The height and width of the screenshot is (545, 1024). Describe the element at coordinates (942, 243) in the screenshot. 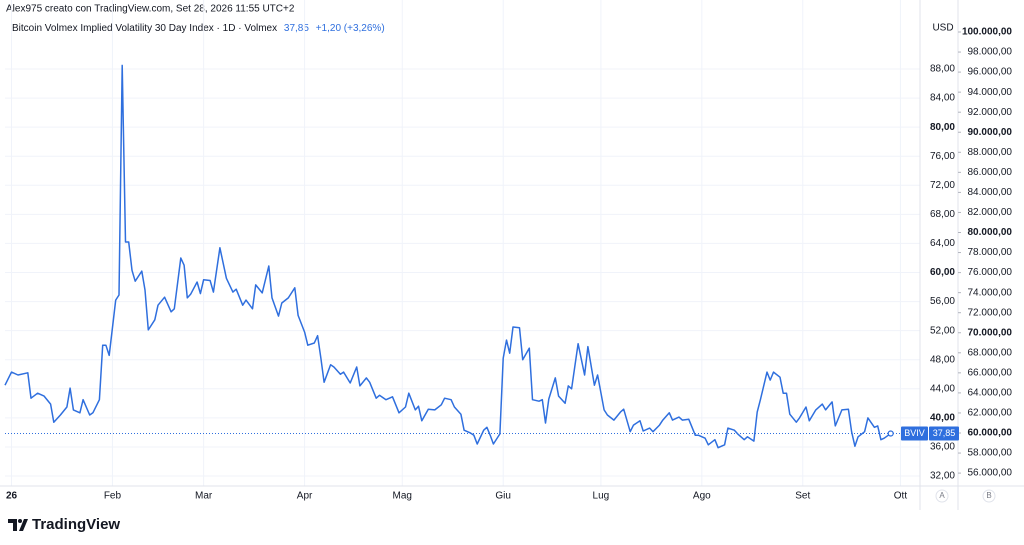

I see `y-tick-label: 64,00` at that location.